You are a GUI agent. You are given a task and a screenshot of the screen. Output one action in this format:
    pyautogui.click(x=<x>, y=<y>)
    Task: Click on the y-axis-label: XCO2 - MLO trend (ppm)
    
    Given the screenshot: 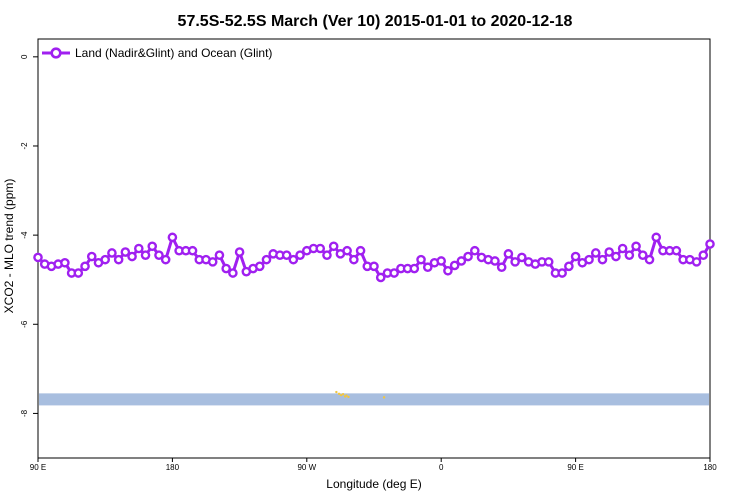 What is the action you would take?
    pyautogui.click(x=9, y=246)
    